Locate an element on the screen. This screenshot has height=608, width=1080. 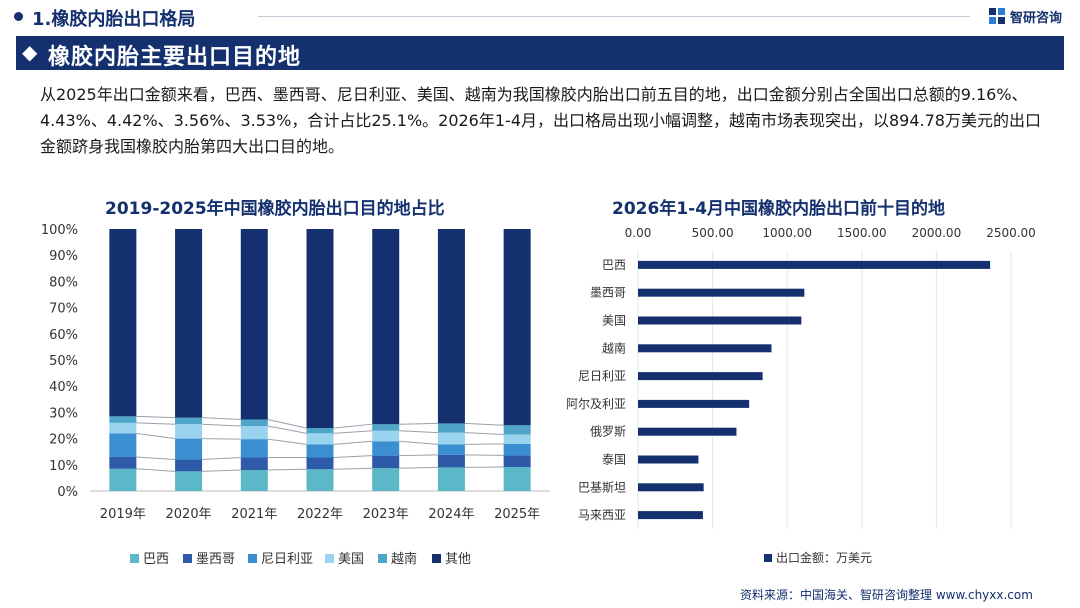
y-category-label: 俄罗斯 is located at coordinates (608, 432).